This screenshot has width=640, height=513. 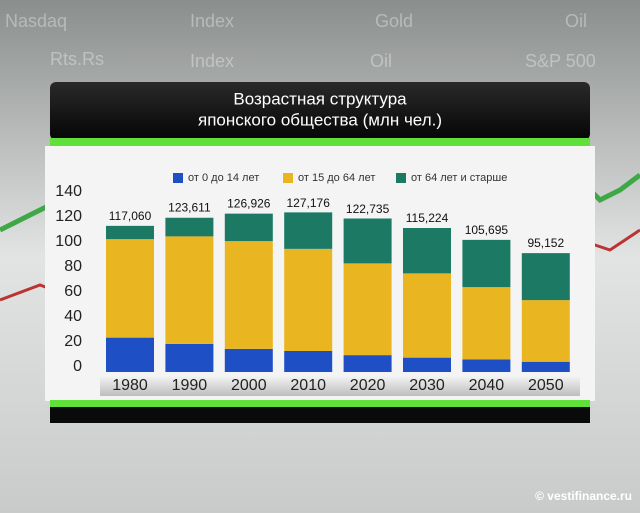 I want to click on background-label: Gold, so click(x=394, y=21).